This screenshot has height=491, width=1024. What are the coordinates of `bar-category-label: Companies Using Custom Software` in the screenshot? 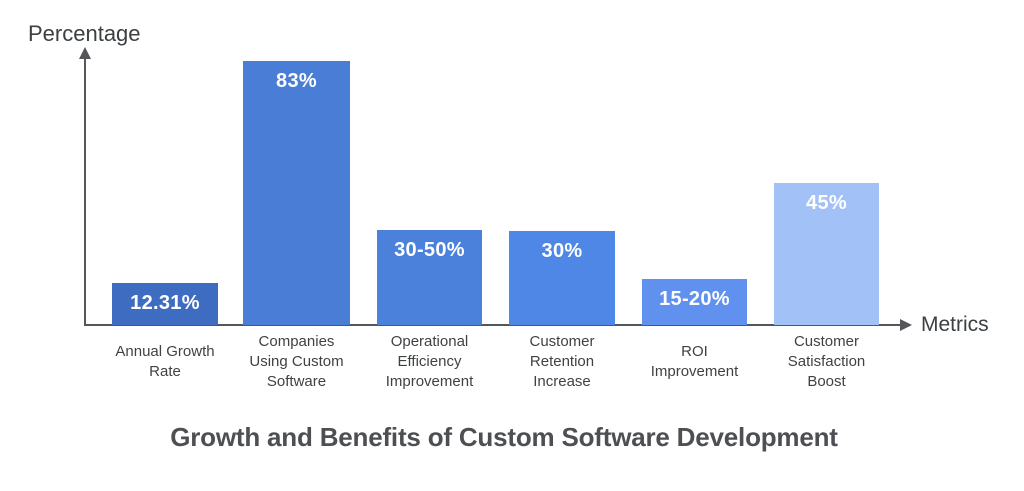 It's located at (296, 361).